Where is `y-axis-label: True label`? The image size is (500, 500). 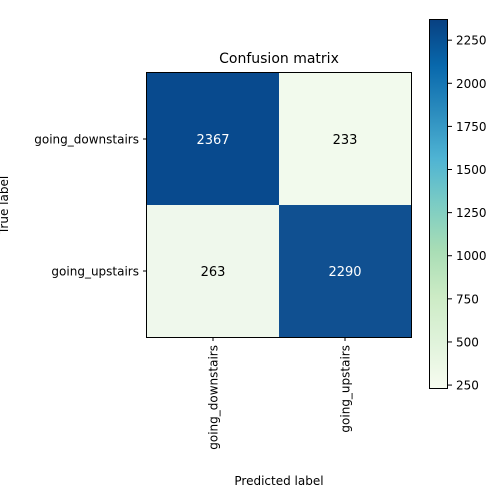 y-axis-label: True label is located at coordinates (5, 205).